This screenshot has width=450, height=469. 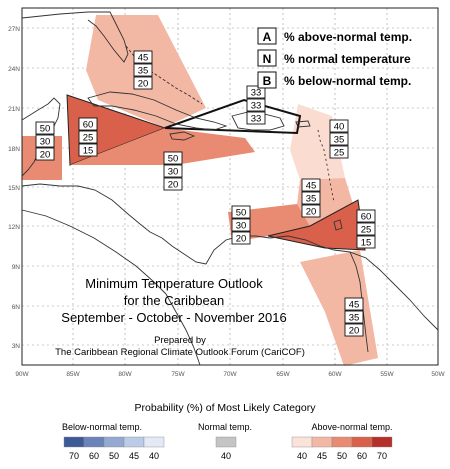 I want to click on lat-label: 21N, so click(x=14, y=109).